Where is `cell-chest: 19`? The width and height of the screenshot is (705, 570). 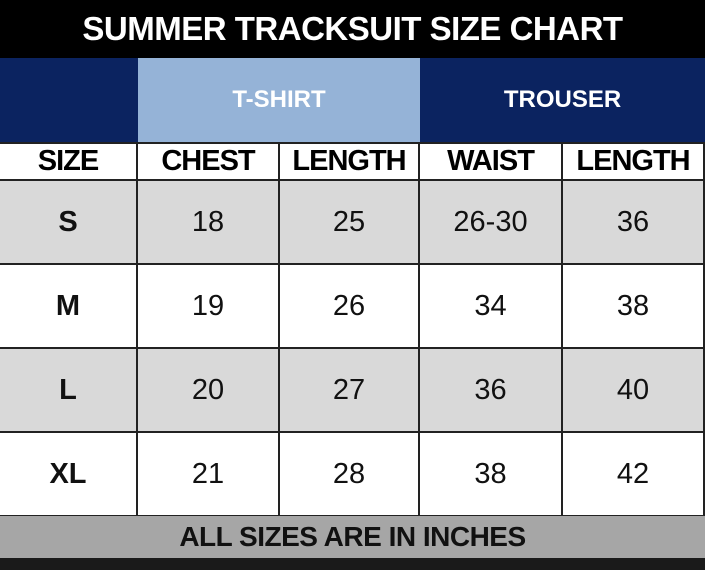
cell-chest: 19 is located at coordinates (209, 307).